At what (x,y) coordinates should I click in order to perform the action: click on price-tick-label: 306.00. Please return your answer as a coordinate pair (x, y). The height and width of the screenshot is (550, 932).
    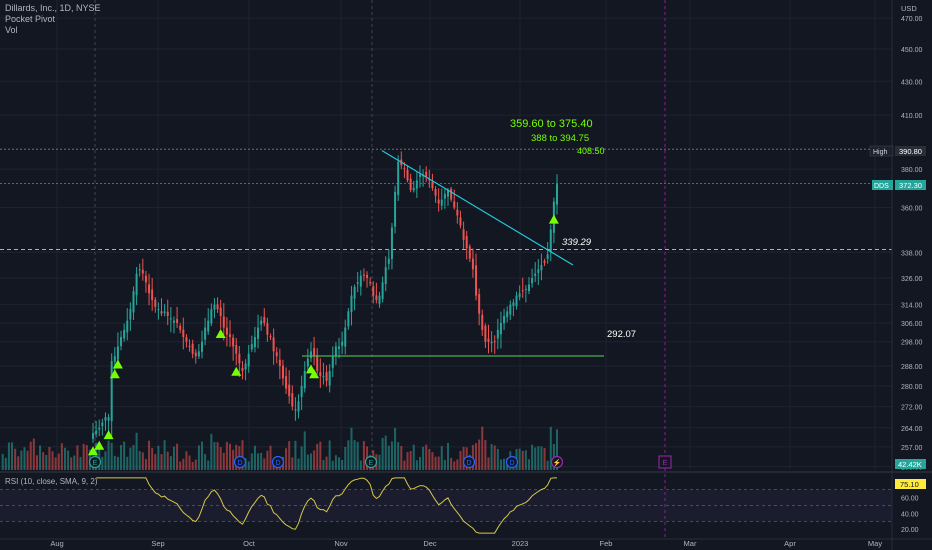
    Looking at the image, I should click on (912, 324).